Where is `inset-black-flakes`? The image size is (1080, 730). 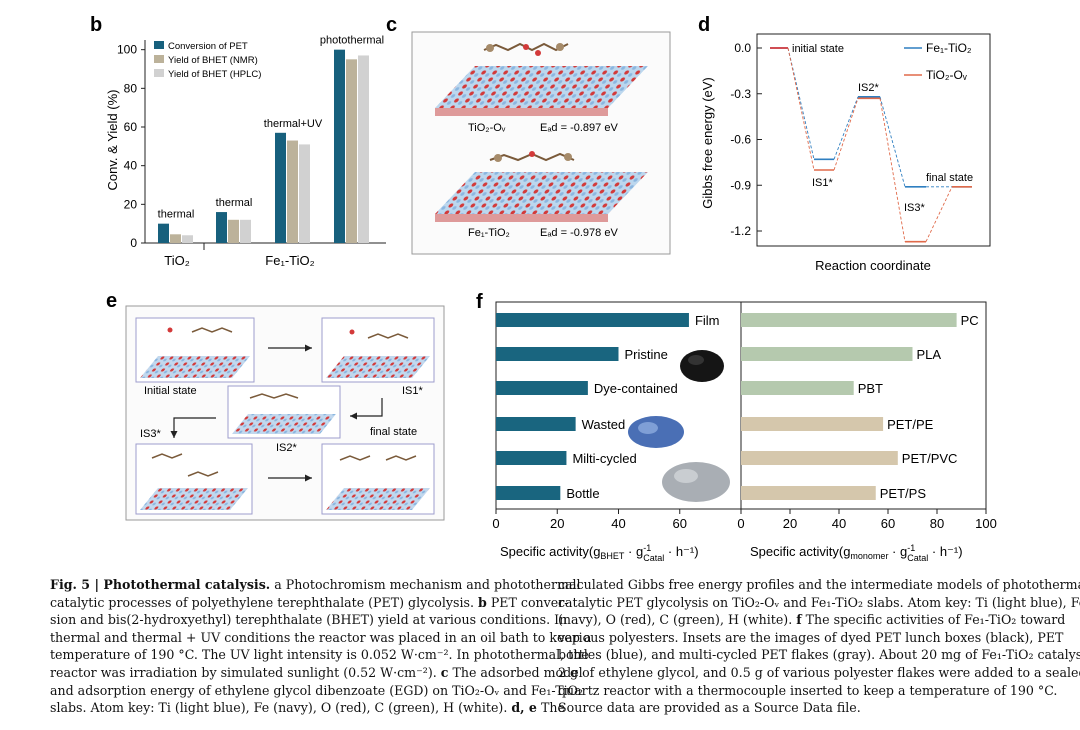 inset-black-flakes is located at coordinates (702, 366).